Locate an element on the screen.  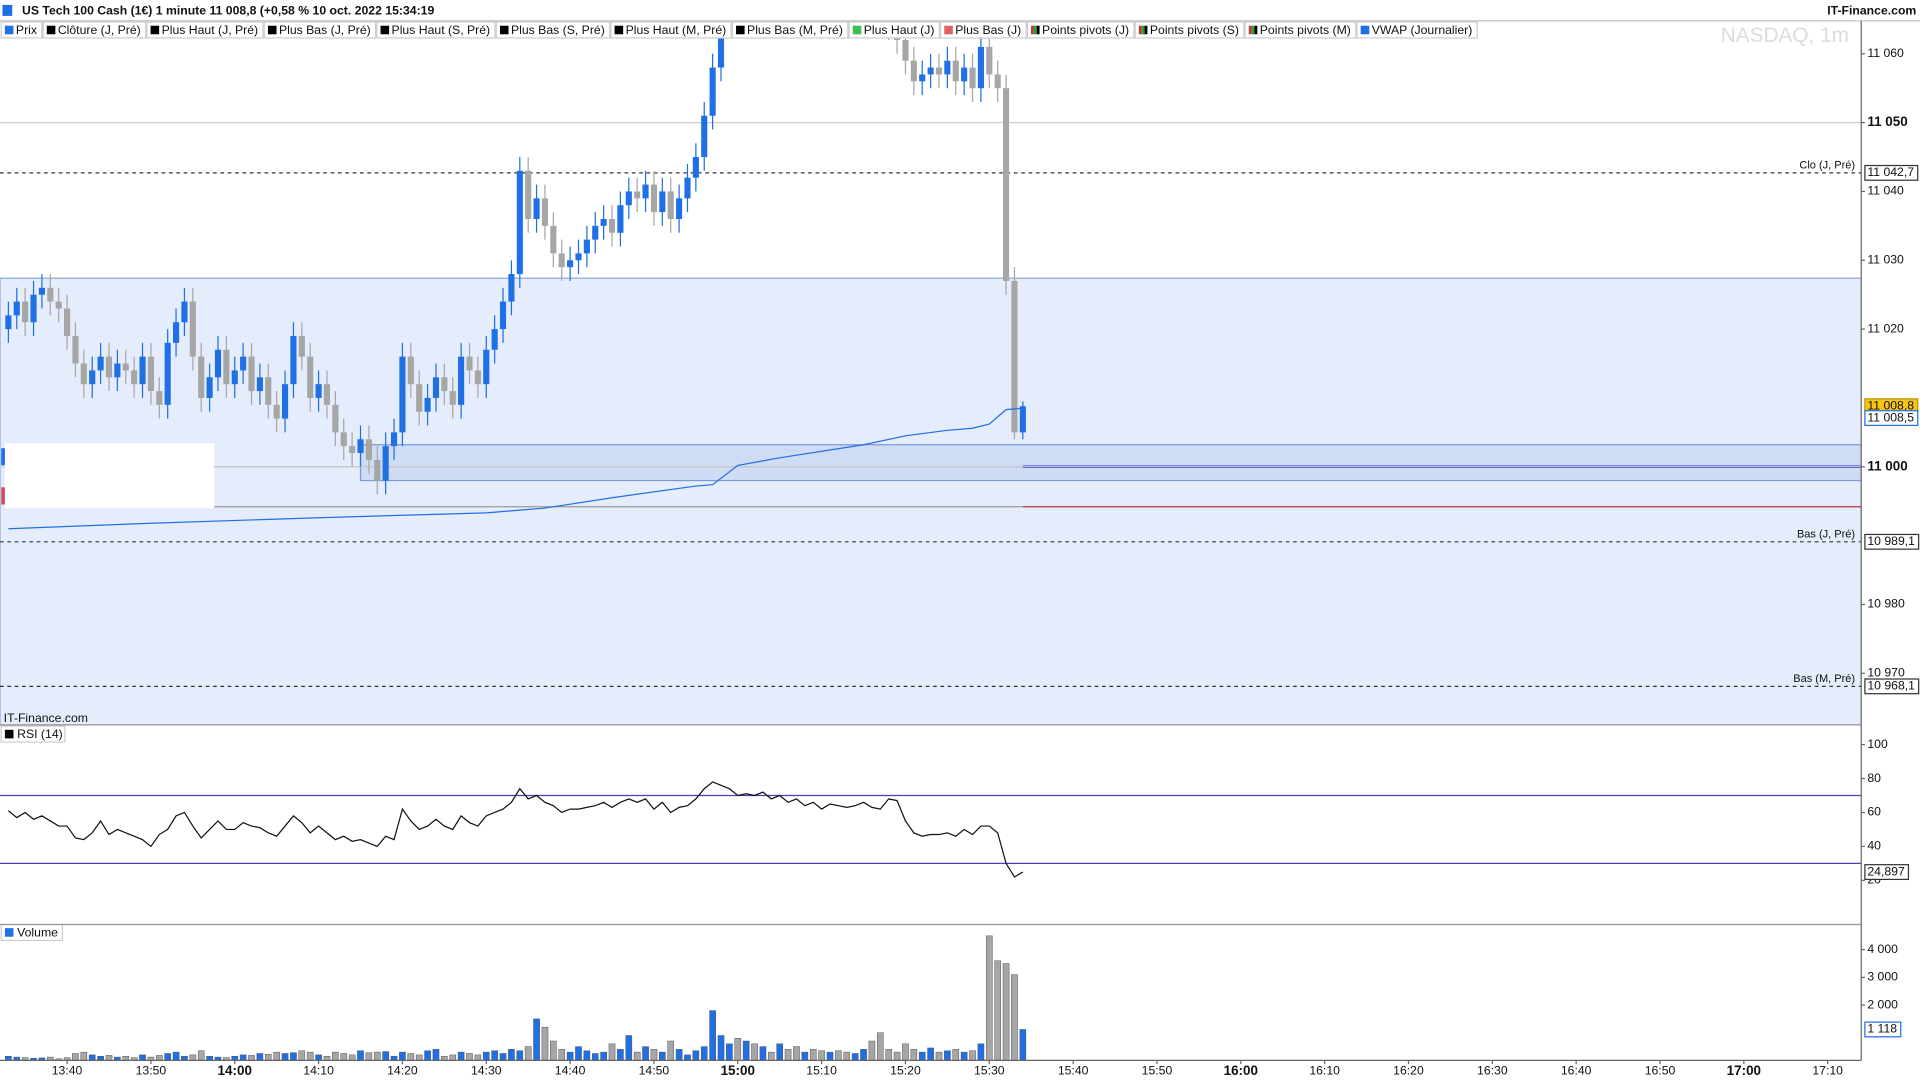
side-marker is located at coordinates (3, 457).